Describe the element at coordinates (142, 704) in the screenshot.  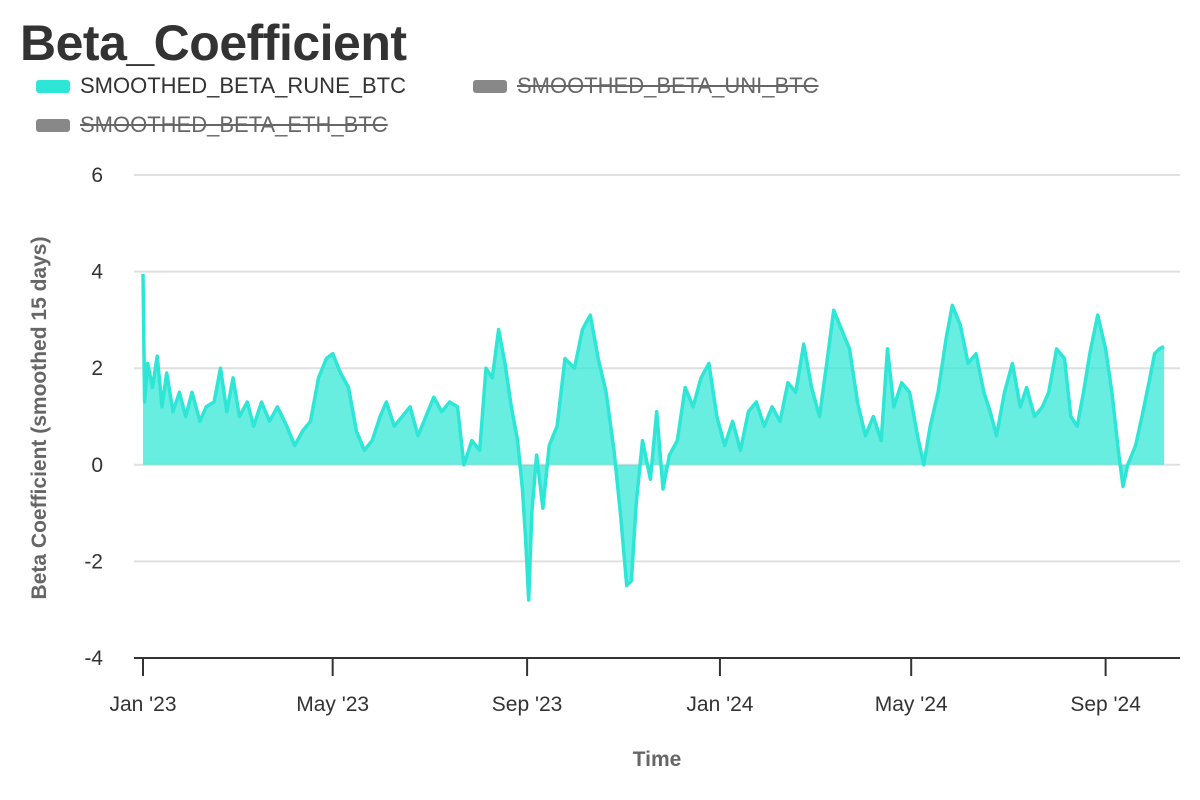
I see `x-tick-label: Jan '23` at that location.